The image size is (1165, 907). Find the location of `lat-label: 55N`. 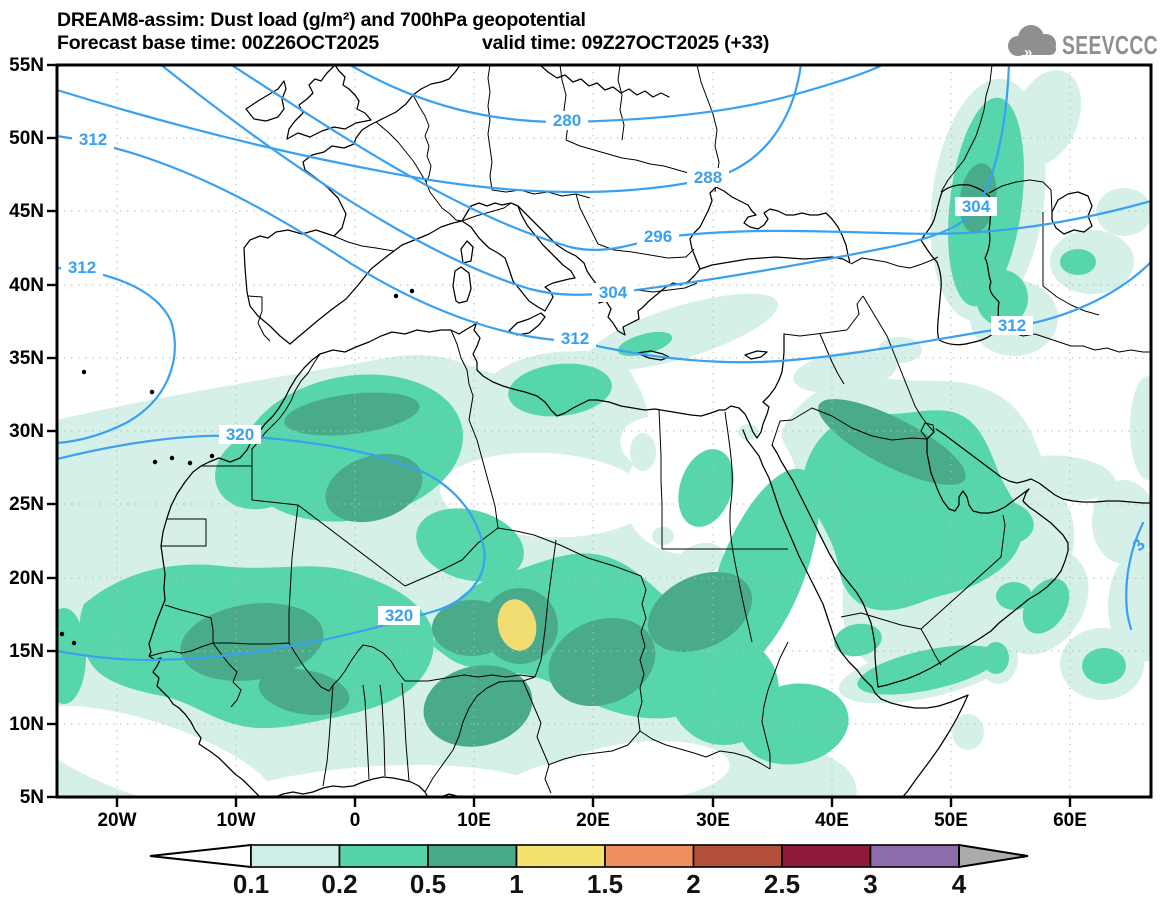

lat-label: 55N is located at coordinates (26, 65).